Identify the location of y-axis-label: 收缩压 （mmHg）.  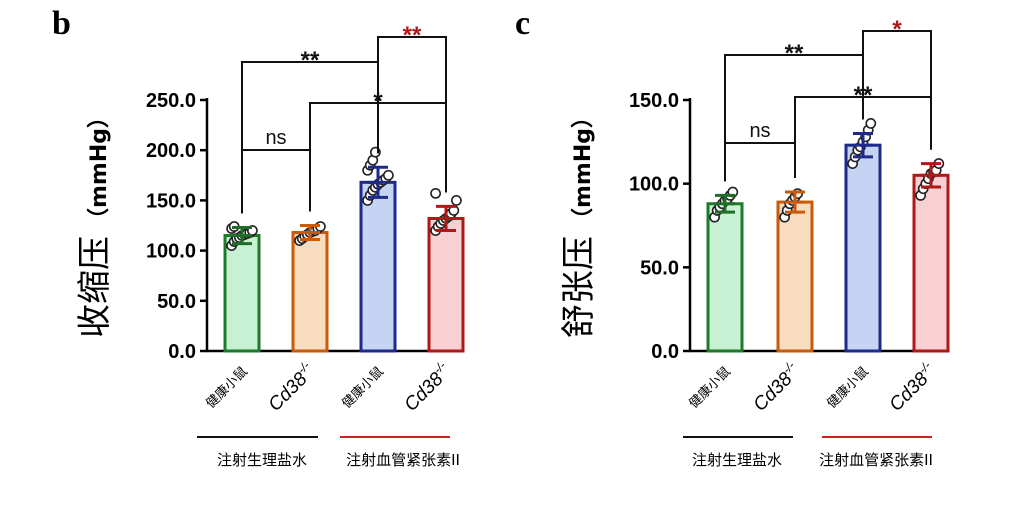
(95, 222).